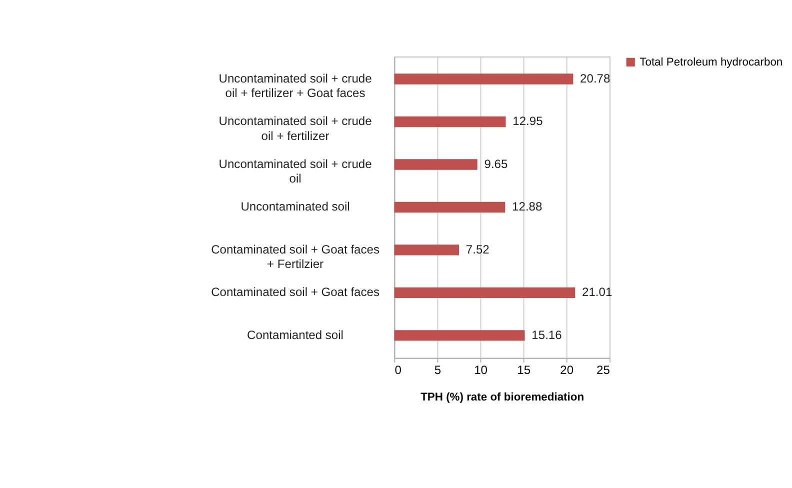  What do you see at coordinates (295, 85) in the screenshot?
I see `y-tick-label: Uncontaminated soil + crude oil + fertilizer + Goat faces` at bounding box center [295, 85].